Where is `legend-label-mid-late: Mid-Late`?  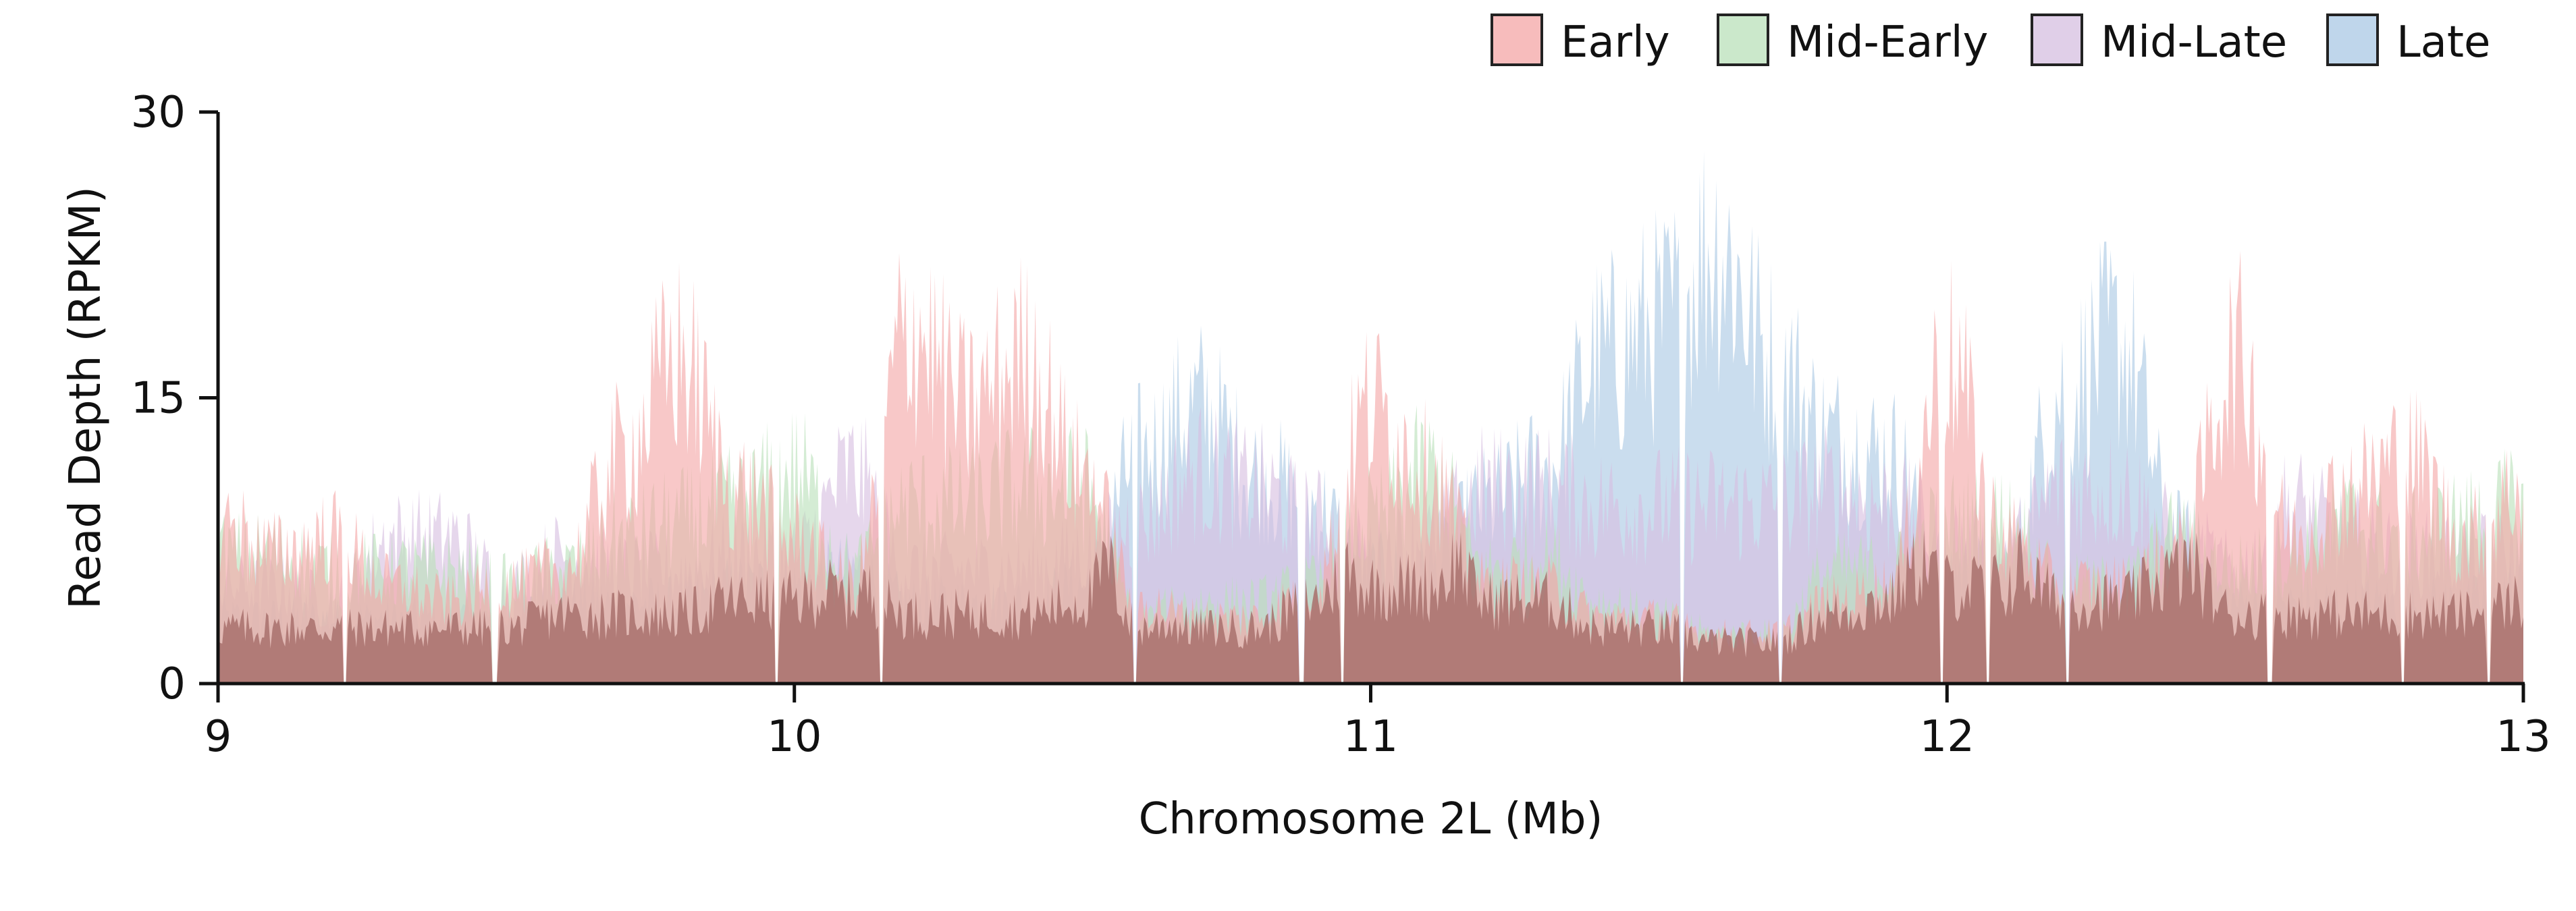
legend-label-mid-late: Mid-Late is located at coordinates (2194, 42).